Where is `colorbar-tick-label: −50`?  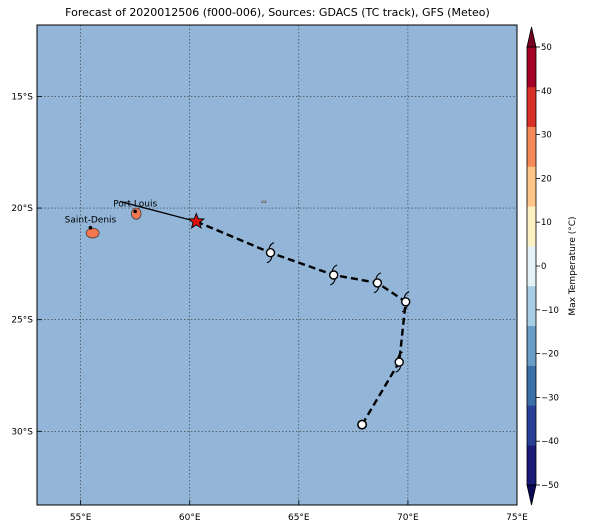
colorbar-tick-label: −50 is located at coordinates (550, 486).